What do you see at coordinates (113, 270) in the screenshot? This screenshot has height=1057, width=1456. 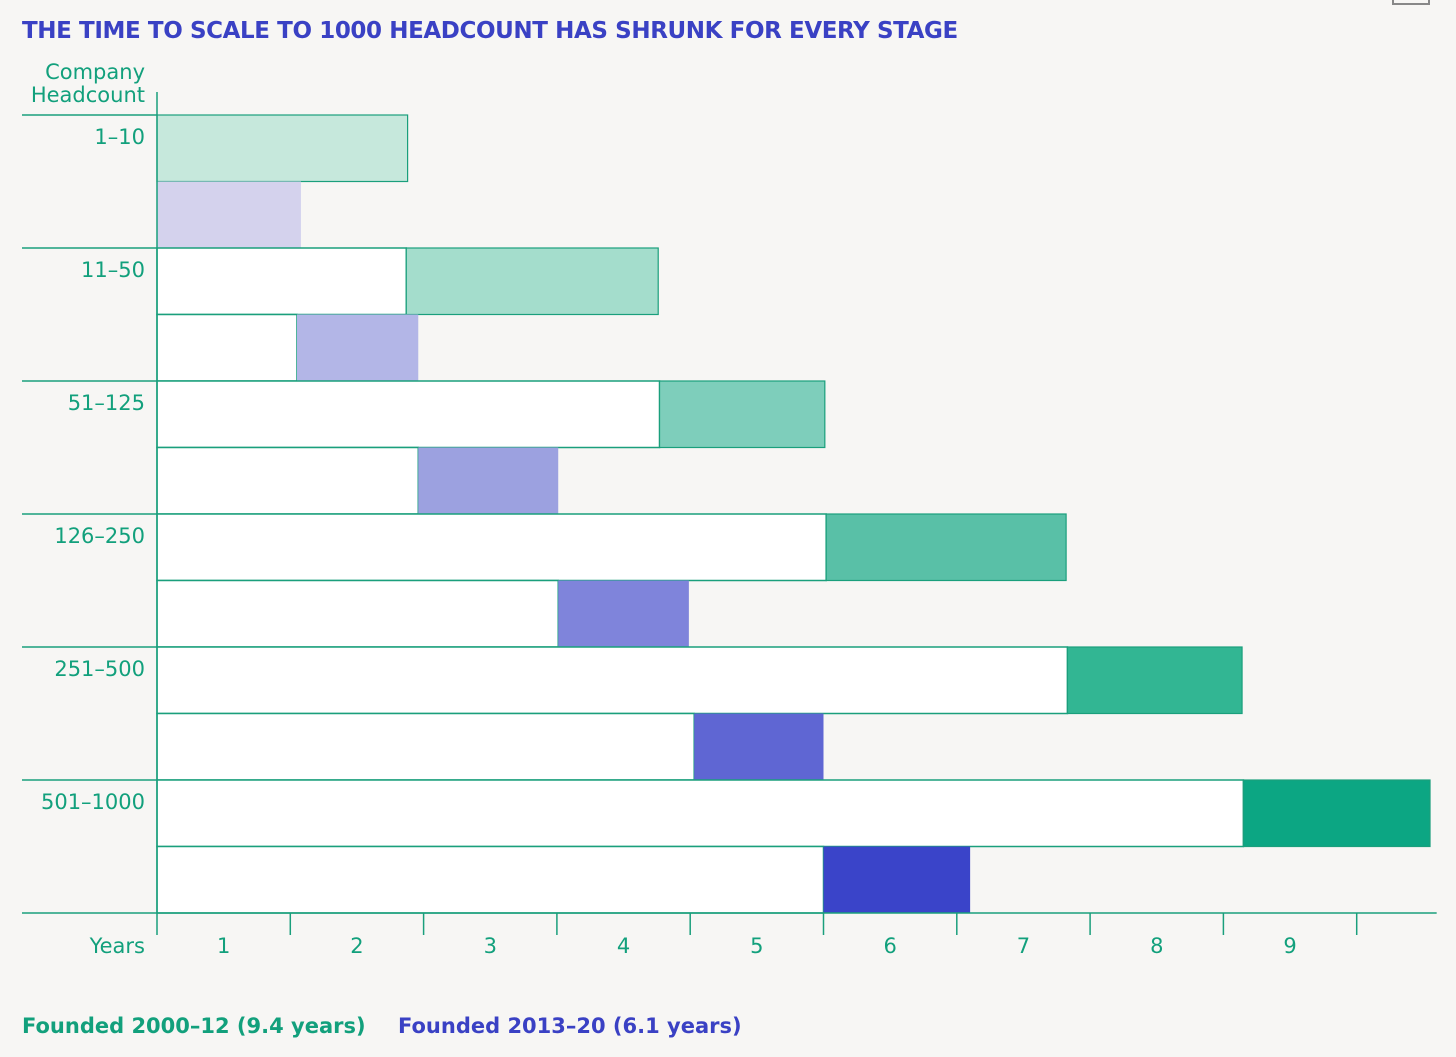 I see `category-label: 11–50` at bounding box center [113, 270].